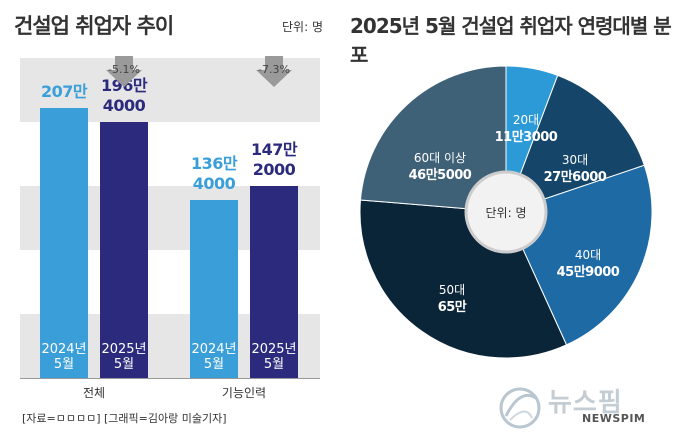  I want to click on pie-center, so click(506, 212).